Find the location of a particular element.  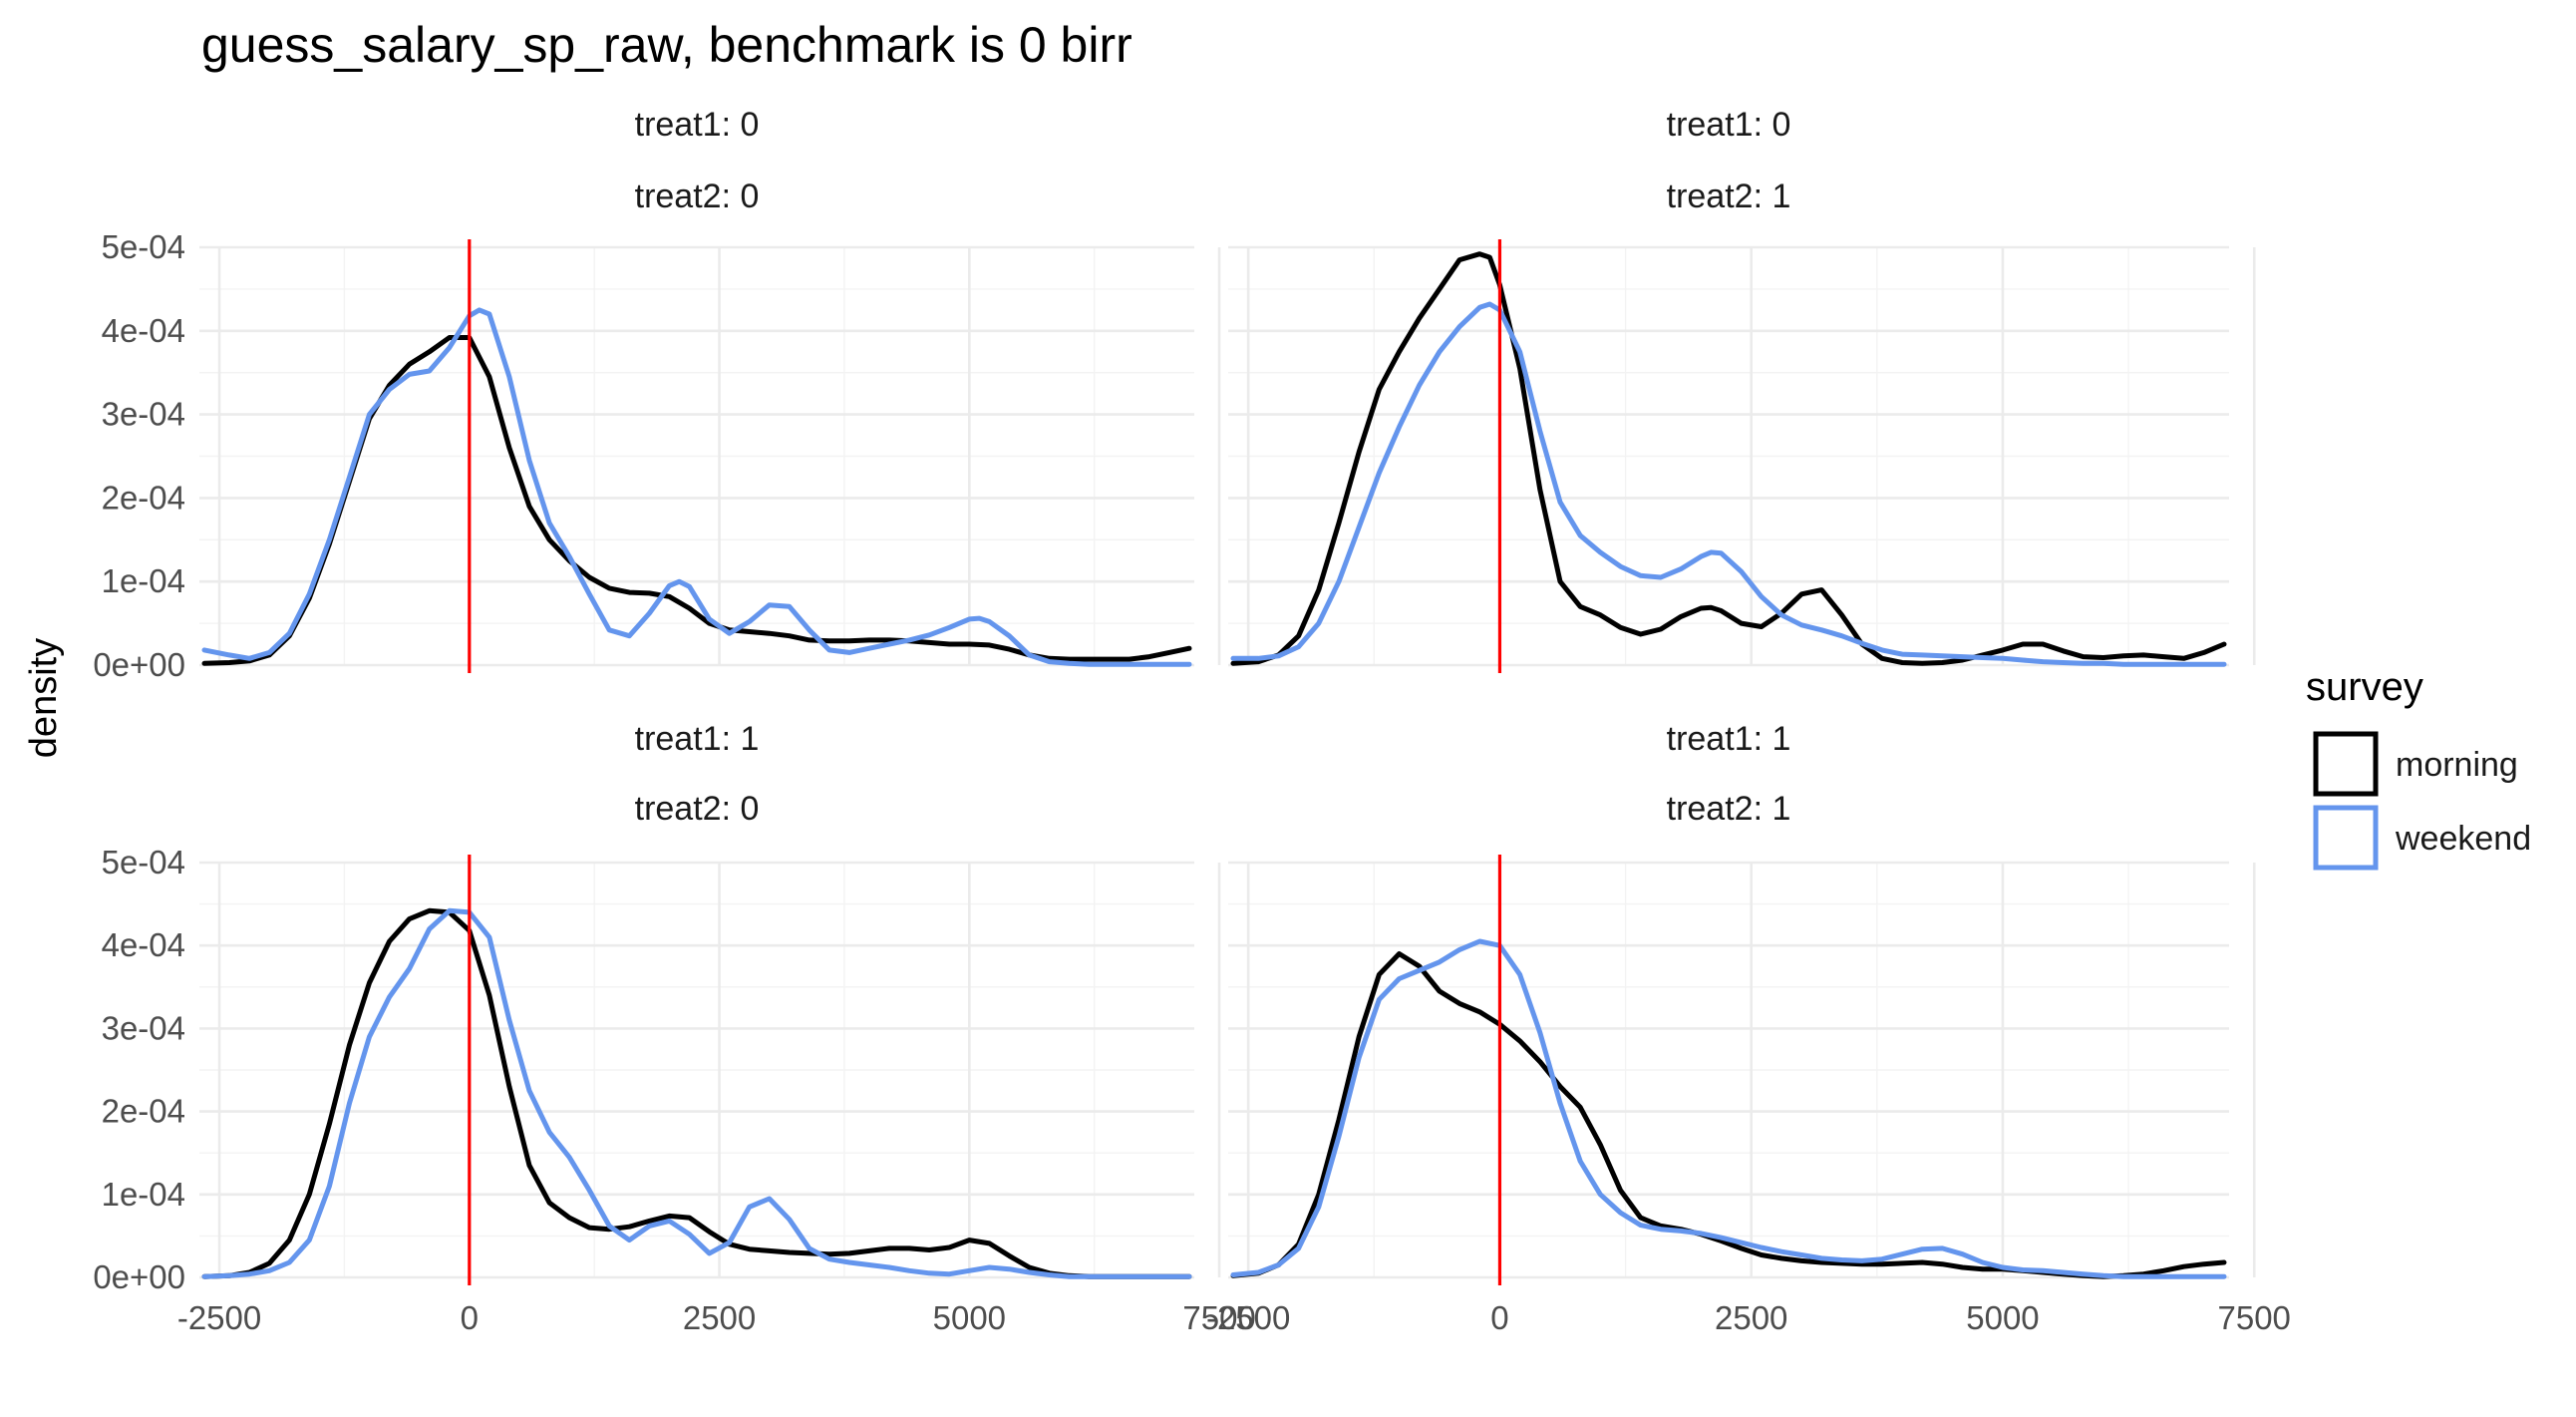

legend-key-morning is located at coordinates (2346, 764).